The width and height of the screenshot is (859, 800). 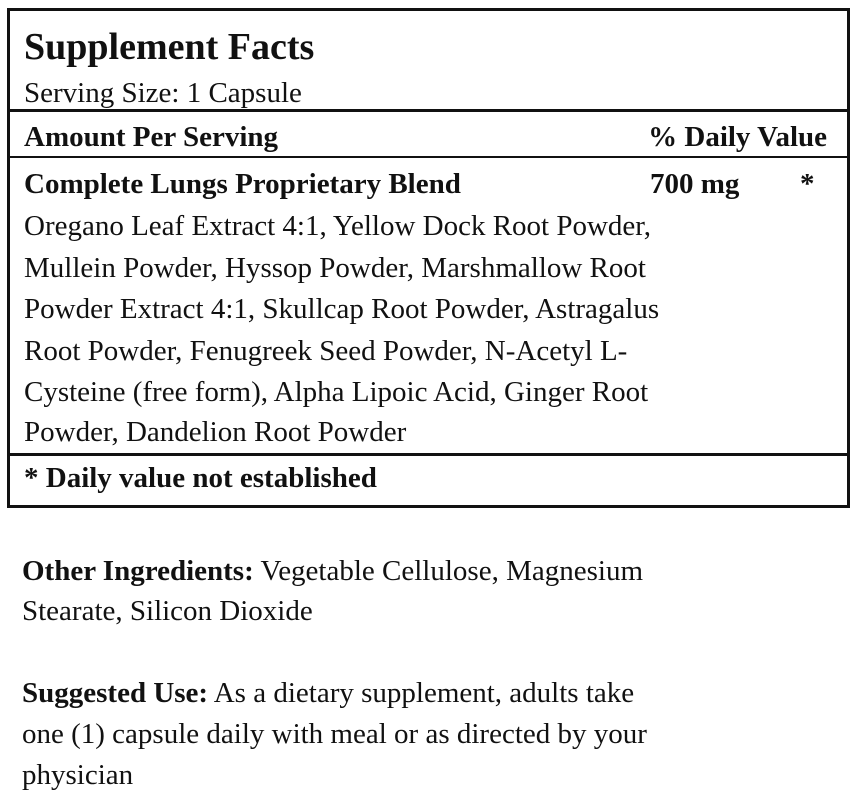 What do you see at coordinates (215, 432) in the screenshot?
I see `ingredient-line: Powder, Dandelion Root Powder` at bounding box center [215, 432].